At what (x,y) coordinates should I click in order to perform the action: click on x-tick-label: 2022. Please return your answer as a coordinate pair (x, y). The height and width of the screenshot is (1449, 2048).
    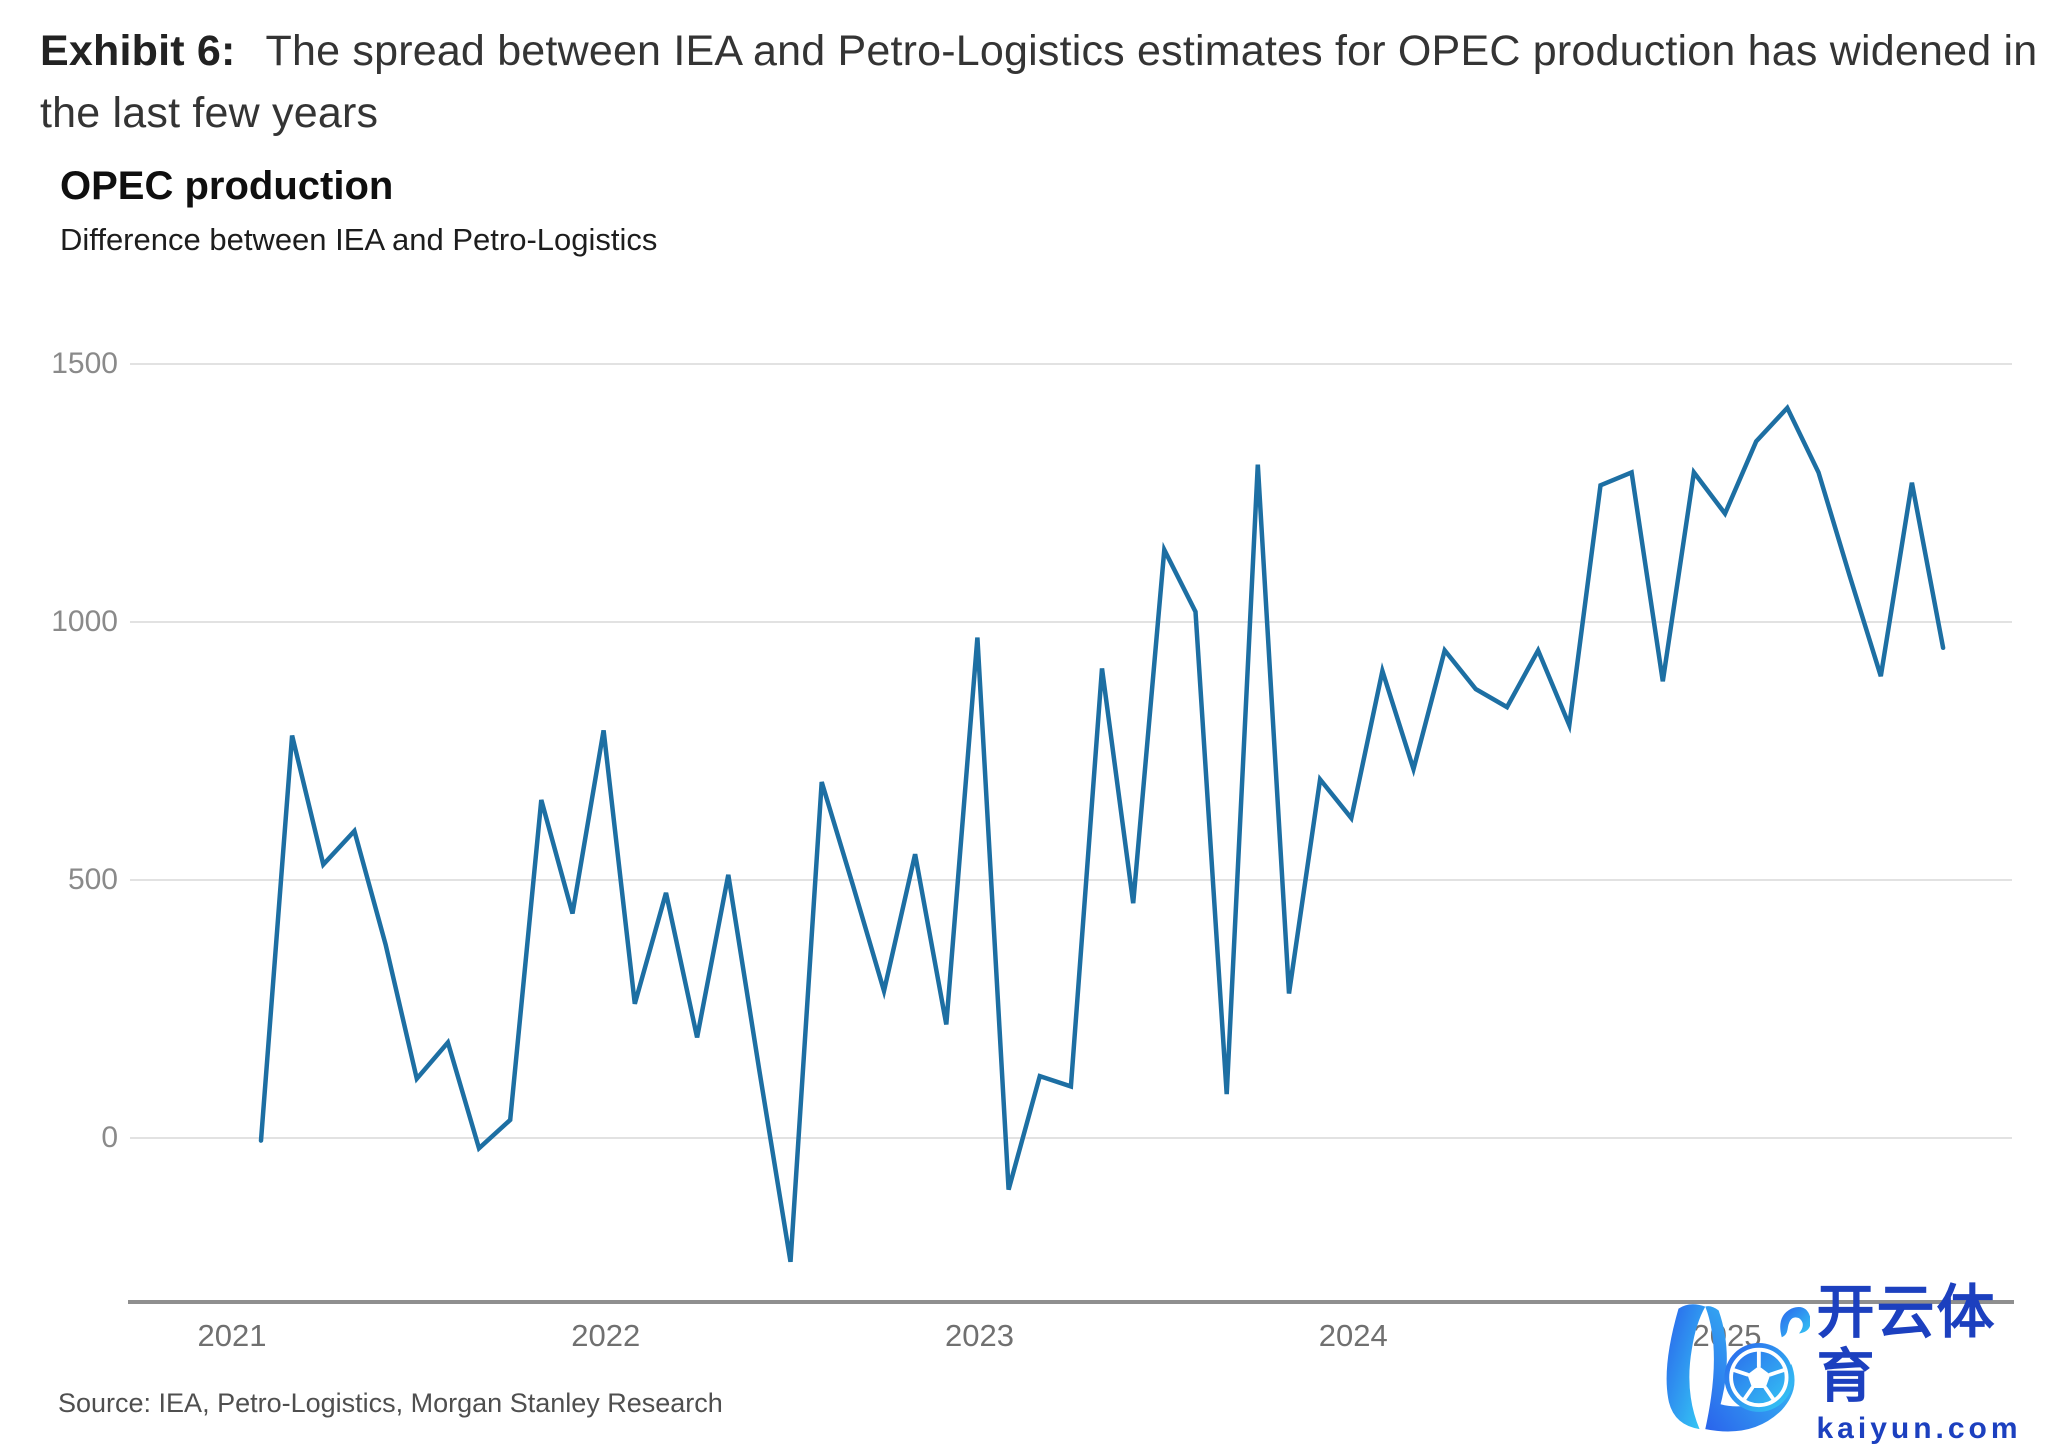
    Looking at the image, I should click on (606, 1335).